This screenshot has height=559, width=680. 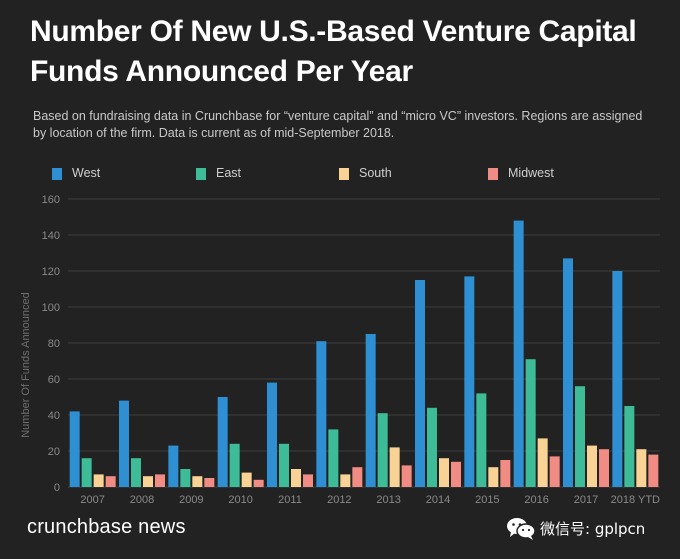 I want to click on bar-midwest-2008, so click(x=160, y=480).